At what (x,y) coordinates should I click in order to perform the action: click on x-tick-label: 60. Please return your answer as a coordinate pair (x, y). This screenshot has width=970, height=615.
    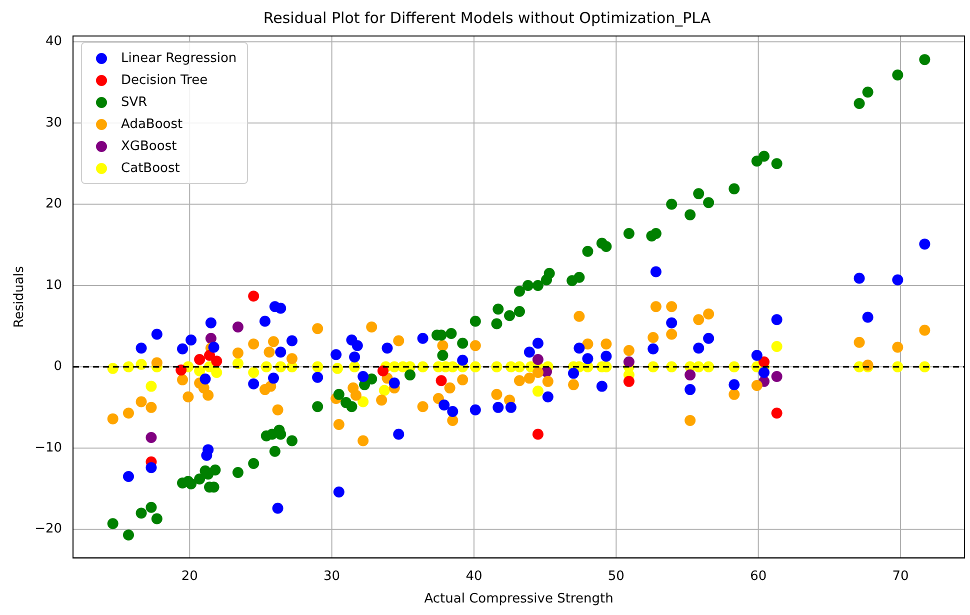
    Looking at the image, I should click on (758, 576).